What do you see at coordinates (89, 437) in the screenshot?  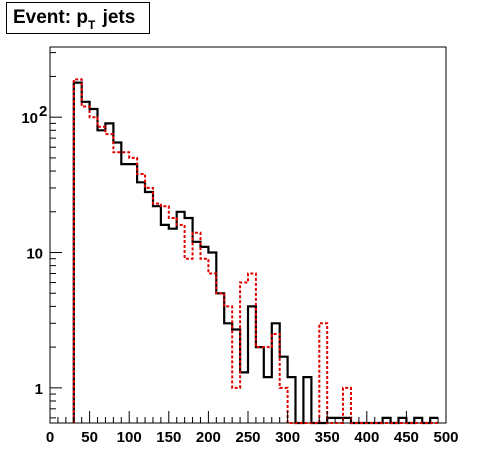 I see `x-tick-label: 50` at bounding box center [89, 437].